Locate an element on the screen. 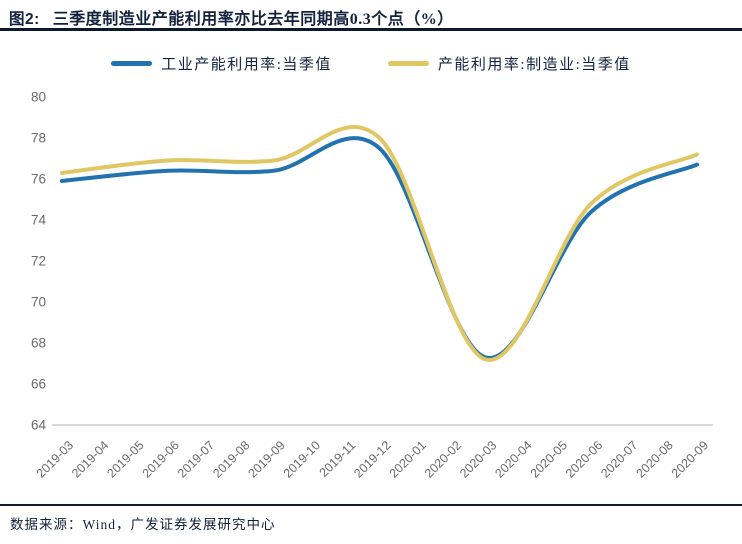  chart-legend: 工业产能利用率:当季值 产能利用率:制造业:当季值 is located at coordinates (371, 63).